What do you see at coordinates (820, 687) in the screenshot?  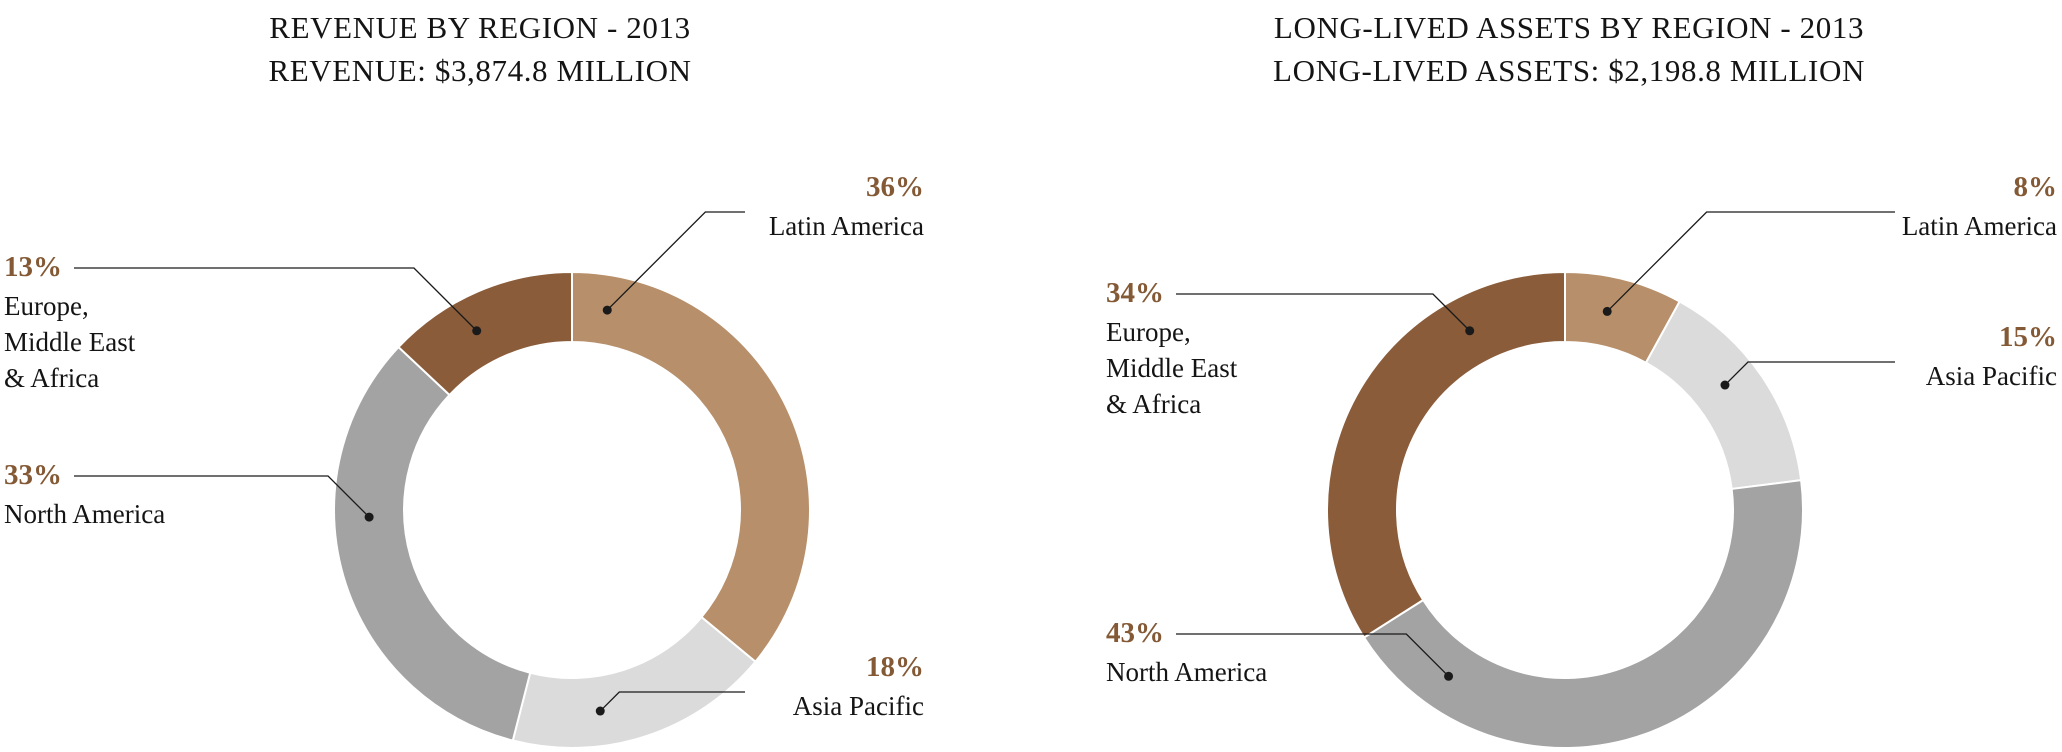 I see `callout-revenue-asia-pacific: 18% Asia Pacific` at bounding box center [820, 687].